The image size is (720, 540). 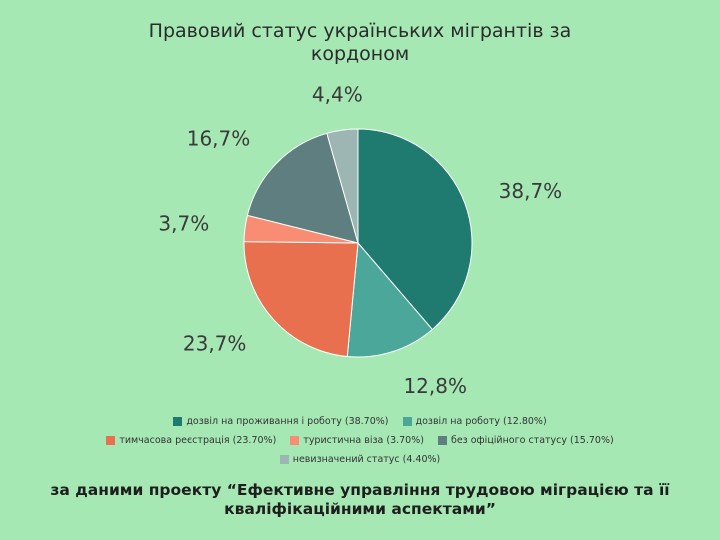 I want to click on legend-item: тимчасова реєстрація (23.70%), so click(x=191, y=440).